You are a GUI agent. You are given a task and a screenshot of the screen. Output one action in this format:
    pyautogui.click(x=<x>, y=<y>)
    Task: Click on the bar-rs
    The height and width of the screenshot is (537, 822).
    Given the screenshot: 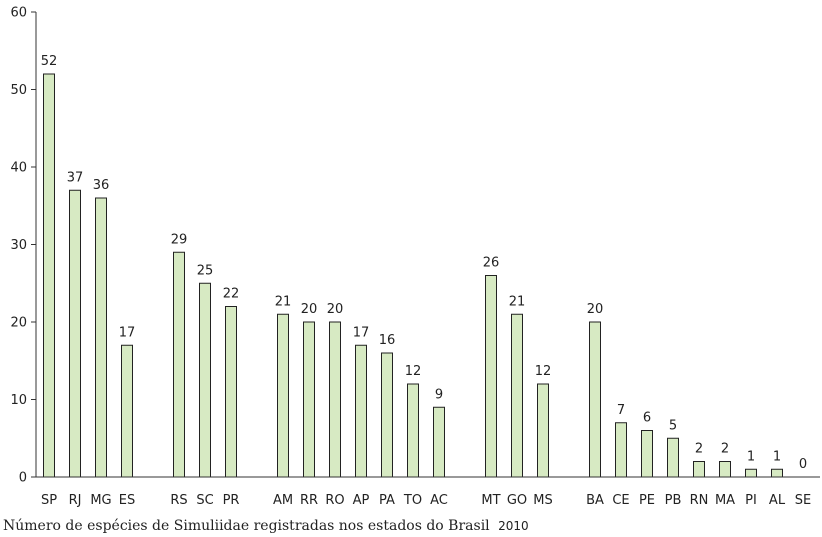 What is the action you would take?
    pyautogui.click(x=179, y=364)
    